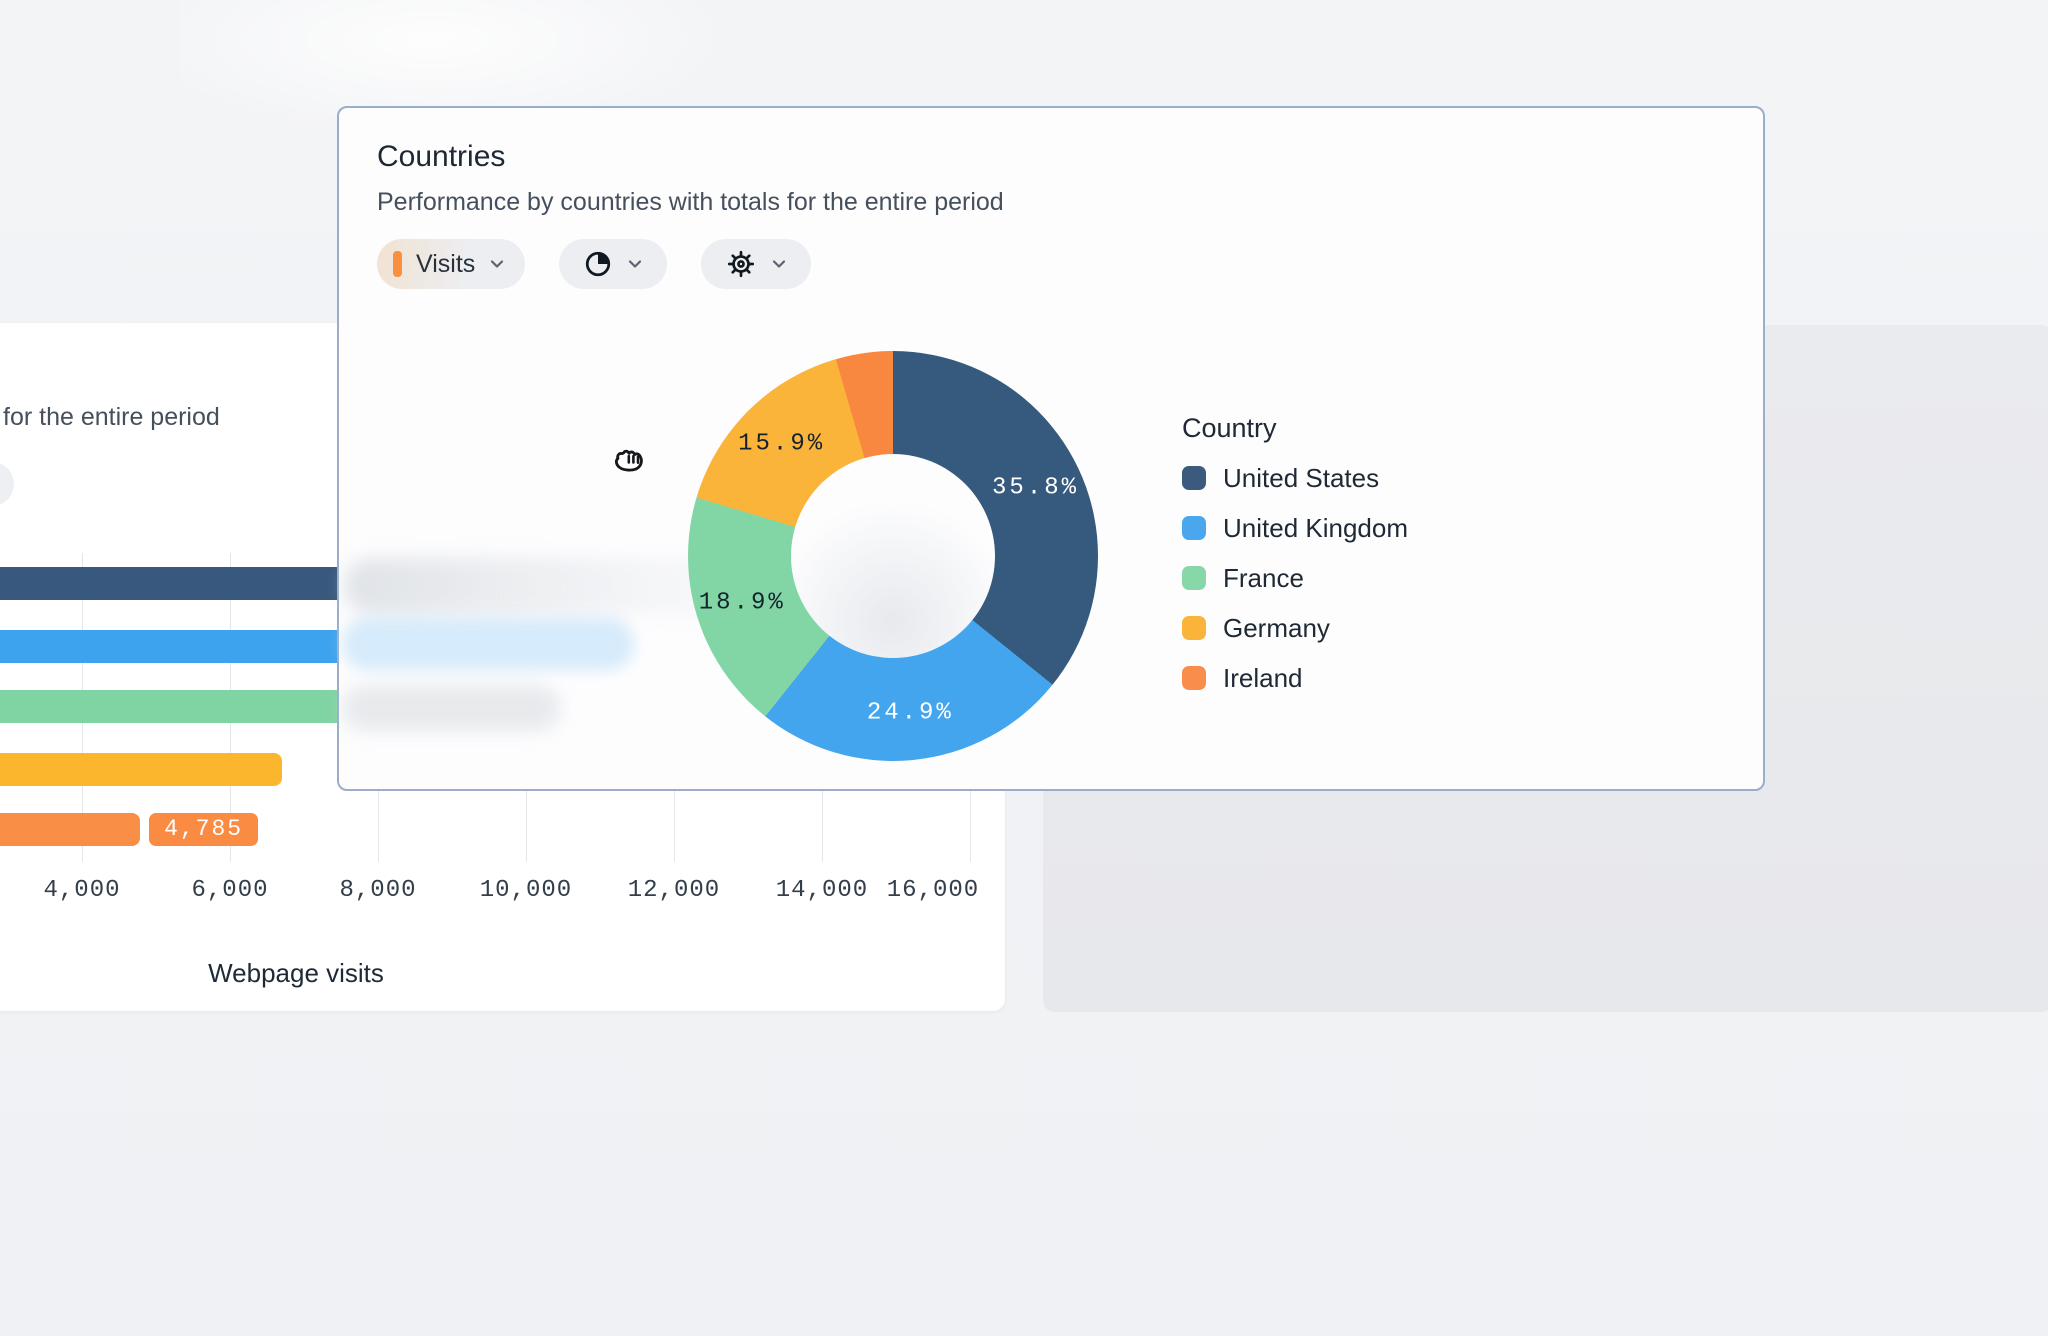 This screenshot has height=1336, width=2048. What do you see at coordinates (741, 264) in the screenshot?
I see `gear-icon` at bounding box center [741, 264].